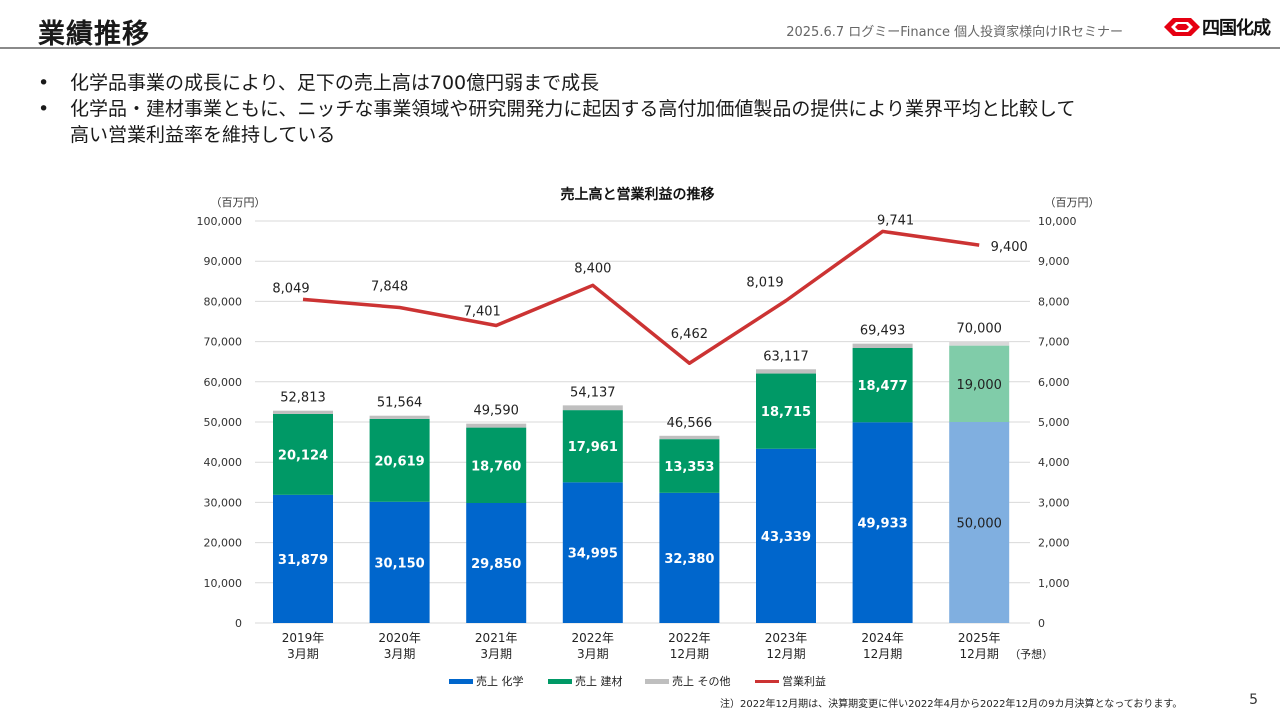  I want to click on y-tick-right: 4,000, so click(1054, 462).